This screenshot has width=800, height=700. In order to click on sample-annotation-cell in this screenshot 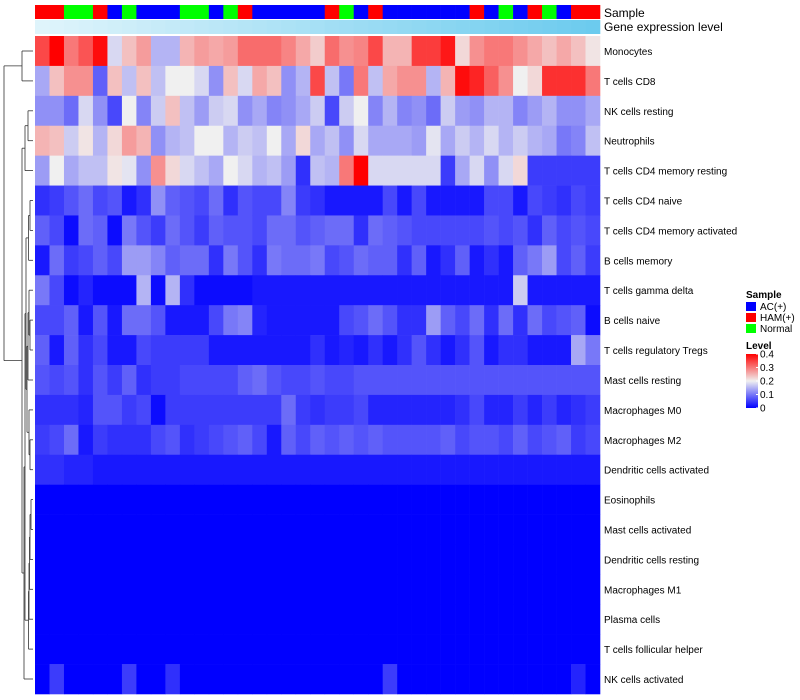, I will do `click(158, 12)`.